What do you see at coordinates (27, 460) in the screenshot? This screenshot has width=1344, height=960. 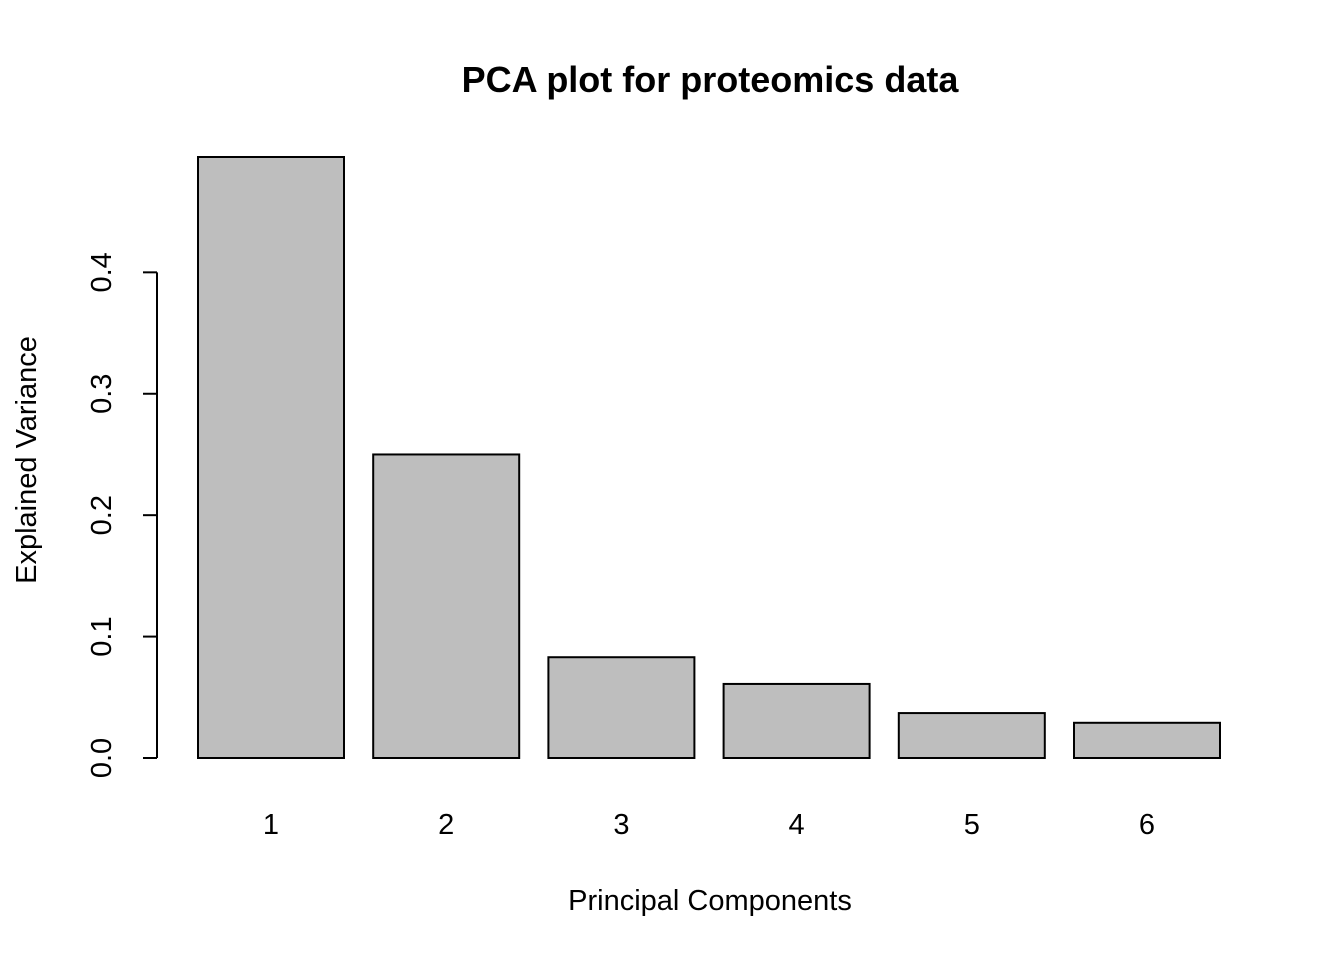 I see `y-axis-label: Explained Variance` at bounding box center [27, 460].